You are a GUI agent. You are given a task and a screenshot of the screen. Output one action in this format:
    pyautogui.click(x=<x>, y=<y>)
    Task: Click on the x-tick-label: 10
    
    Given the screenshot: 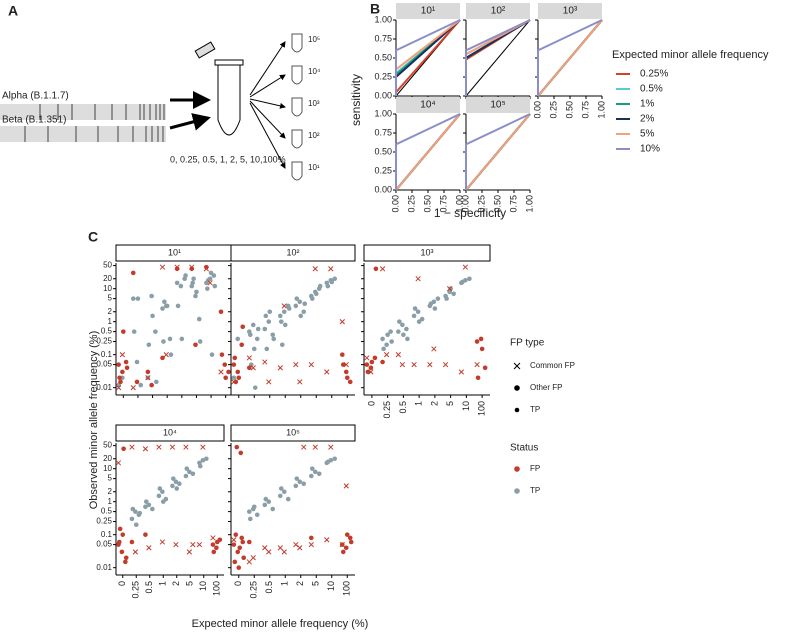 What is the action you would take?
    pyautogui.click(x=331, y=586)
    